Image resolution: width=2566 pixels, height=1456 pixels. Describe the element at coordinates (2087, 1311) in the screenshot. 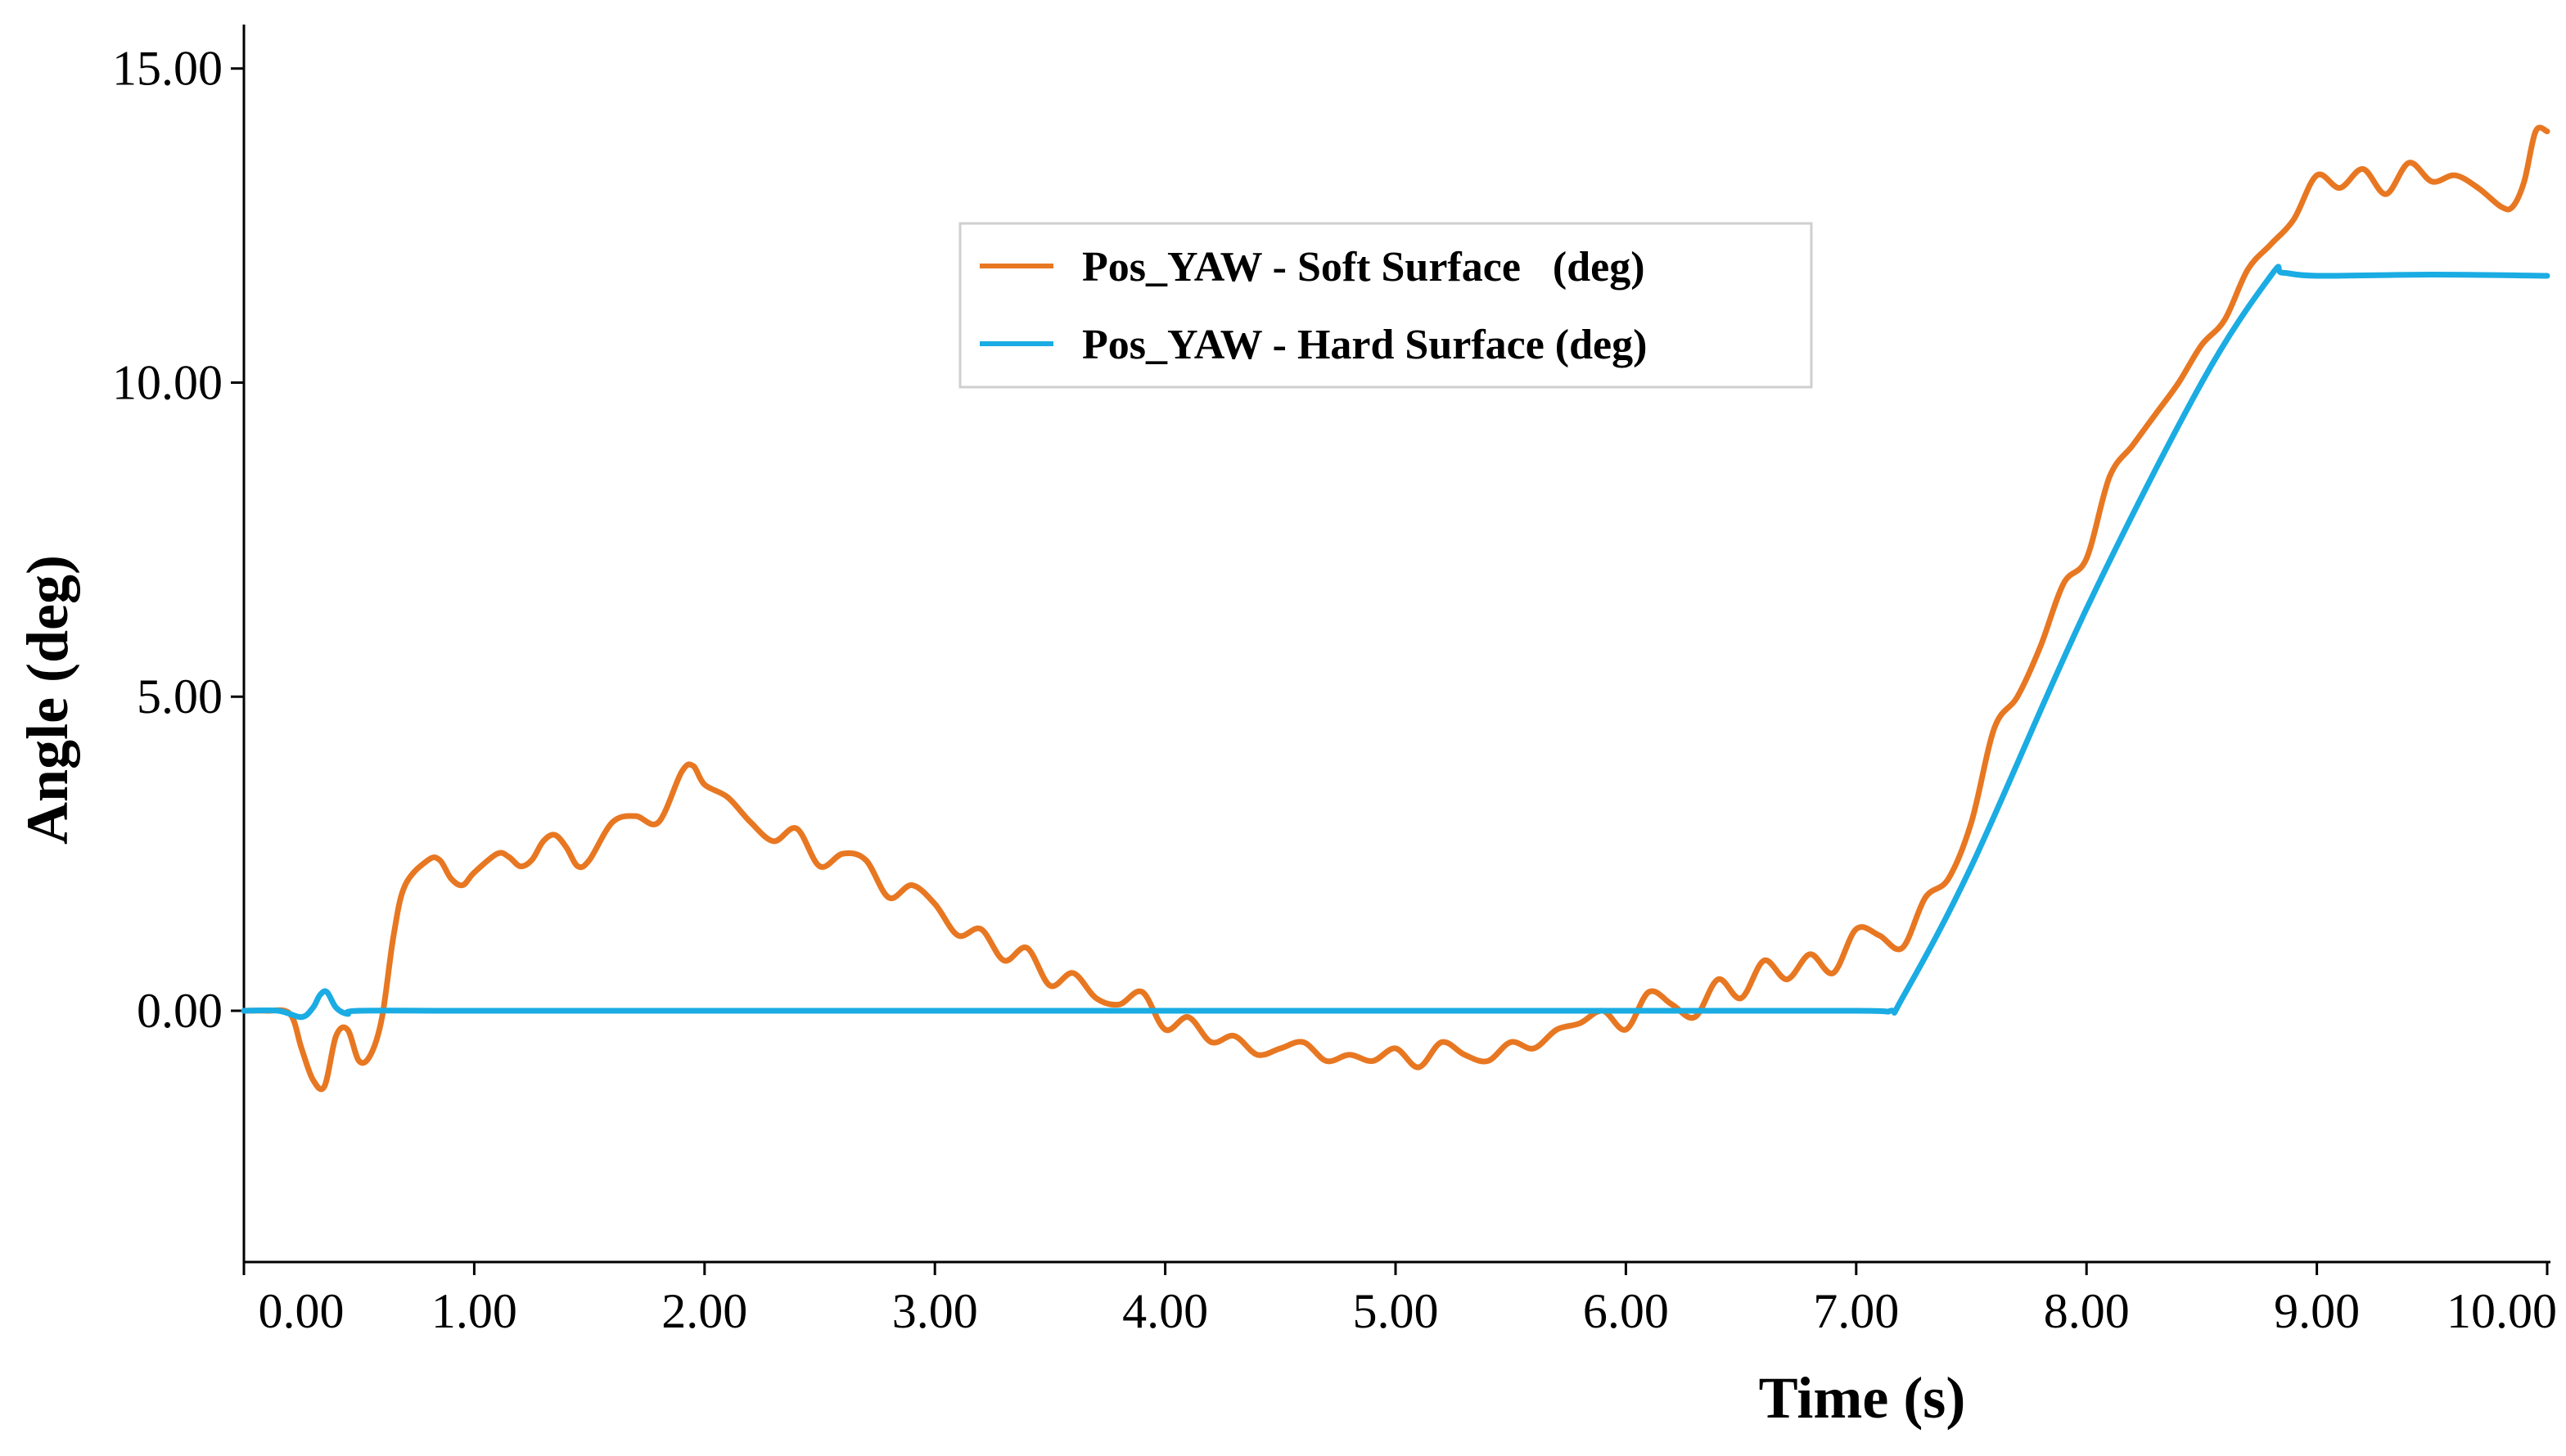

I see `x-tick-label: 8.00` at that location.